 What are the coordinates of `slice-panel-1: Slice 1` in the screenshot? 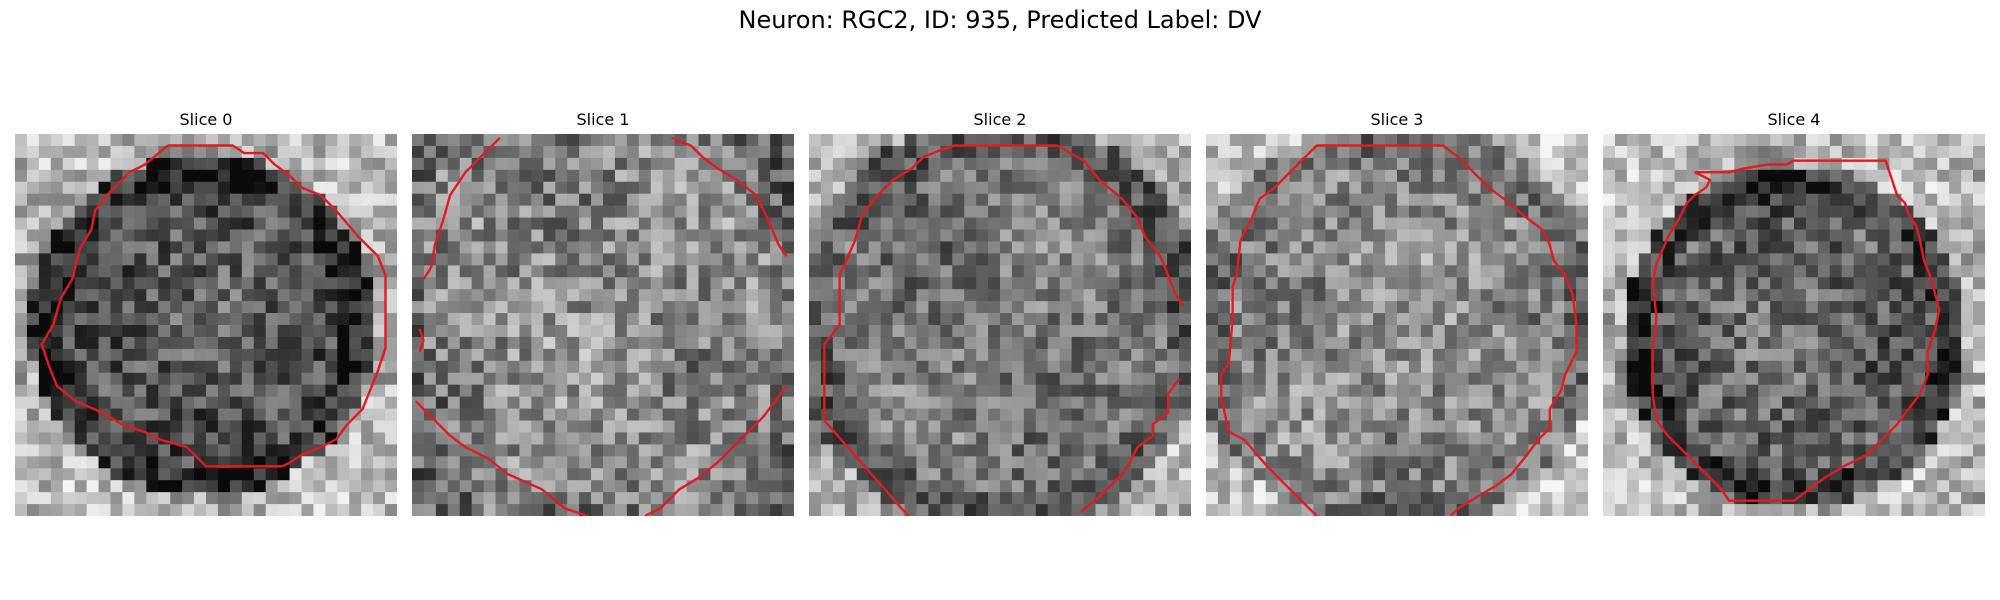 It's located at (603, 312).